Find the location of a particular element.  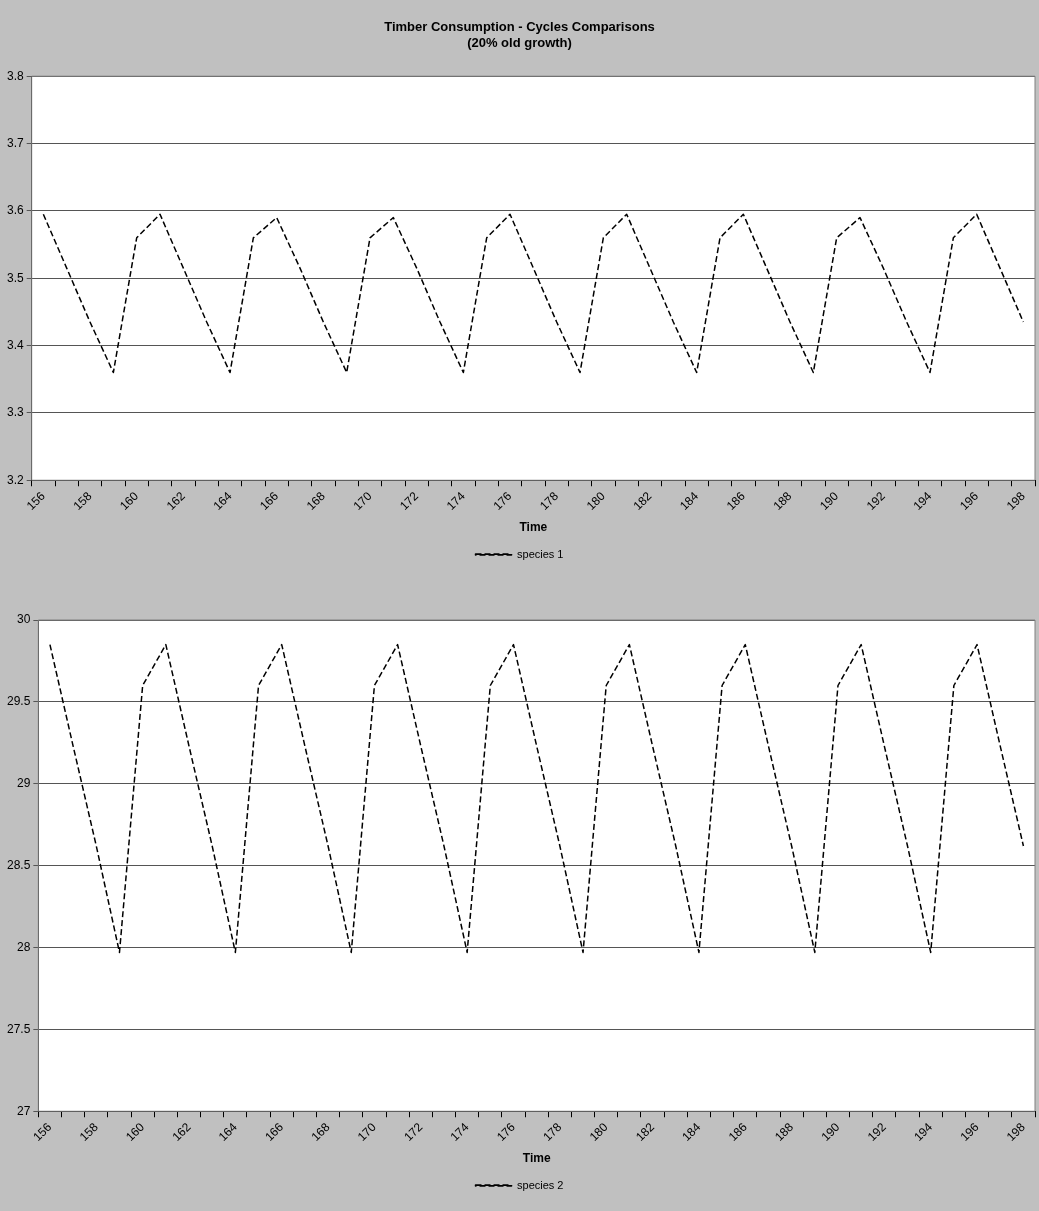

y-tick-label: 30 is located at coordinates (24, 619).